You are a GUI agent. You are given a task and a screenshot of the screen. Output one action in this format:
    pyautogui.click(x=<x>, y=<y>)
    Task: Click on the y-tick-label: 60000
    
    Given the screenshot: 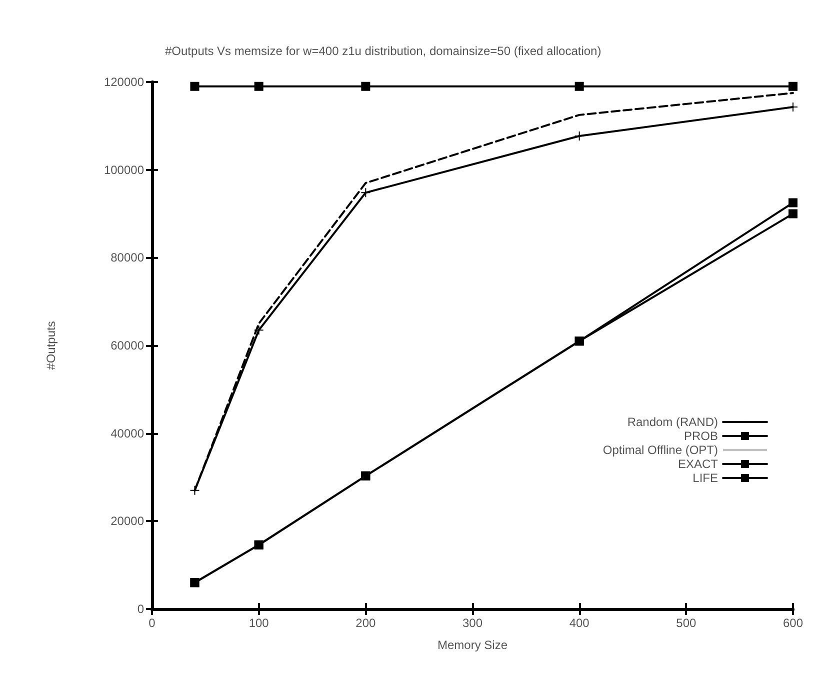 What is the action you would take?
    pyautogui.click(x=127, y=345)
    